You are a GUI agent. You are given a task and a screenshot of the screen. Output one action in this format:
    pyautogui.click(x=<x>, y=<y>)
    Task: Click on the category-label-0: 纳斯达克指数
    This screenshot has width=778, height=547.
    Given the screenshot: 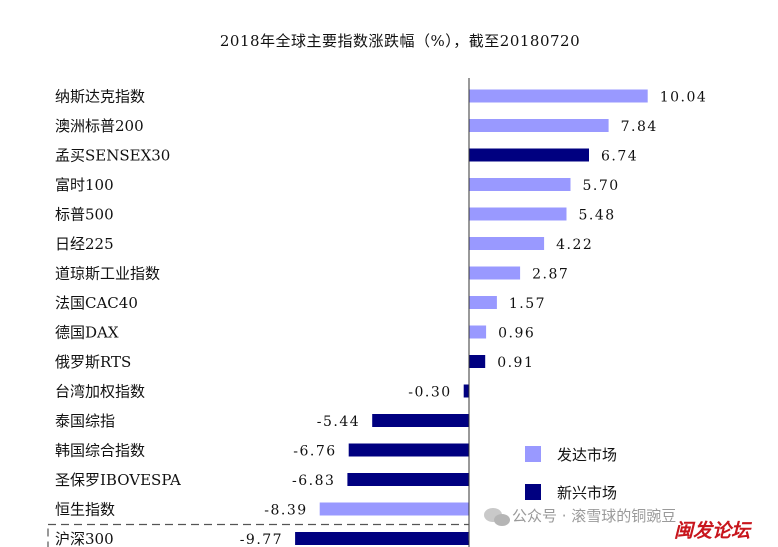 What is the action you would take?
    pyautogui.click(x=100, y=97)
    